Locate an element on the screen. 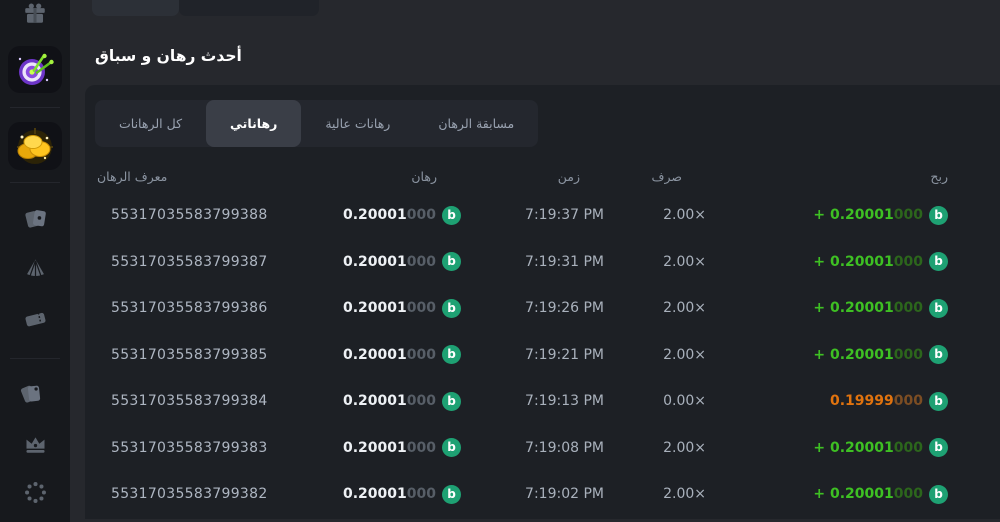 This screenshot has width=1000, height=522. top-tab-left is located at coordinates (135, 8).